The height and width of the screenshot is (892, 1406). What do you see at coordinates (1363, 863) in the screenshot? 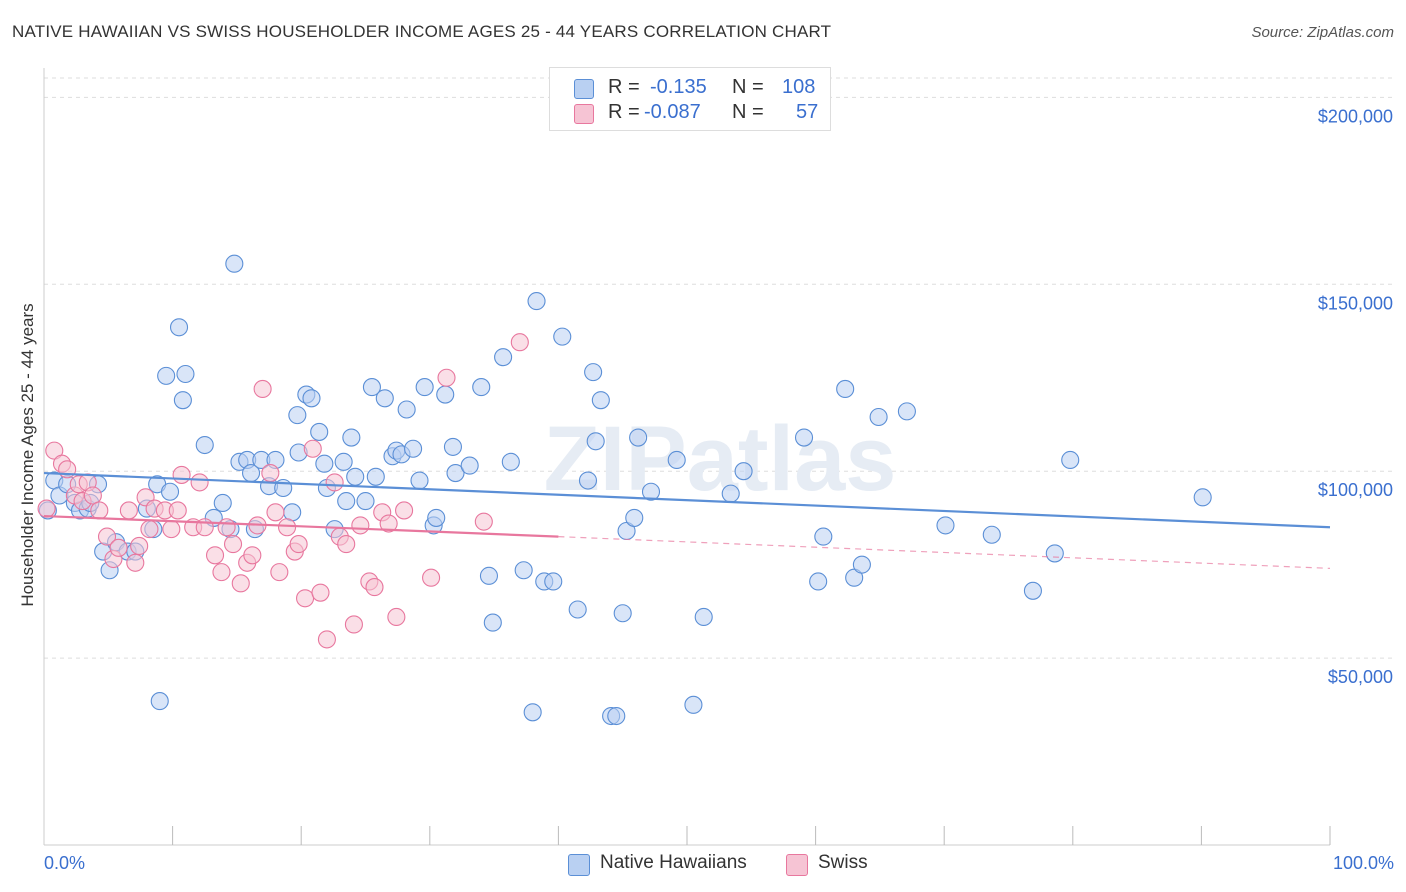
I see `x-tick-label-max: 100.0%` at bounding box center [1363, 863].